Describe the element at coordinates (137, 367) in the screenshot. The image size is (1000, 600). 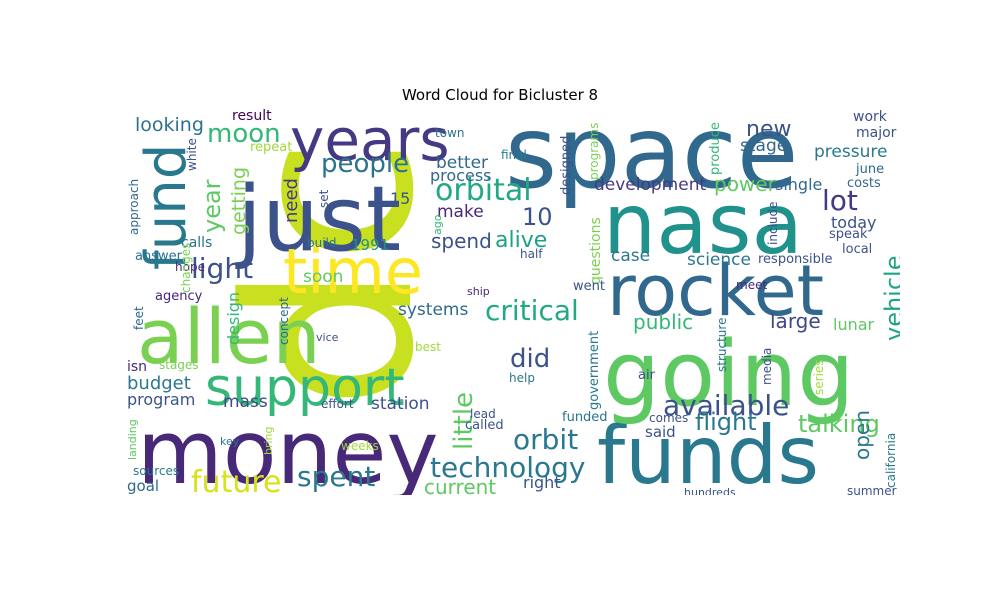
I see `word-isn: isn` at that location.